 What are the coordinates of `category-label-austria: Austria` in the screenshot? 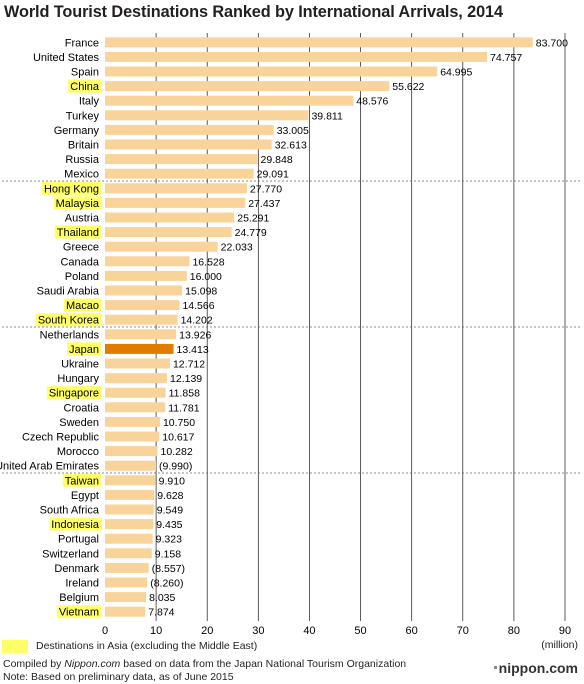 It's located at (82, 219).